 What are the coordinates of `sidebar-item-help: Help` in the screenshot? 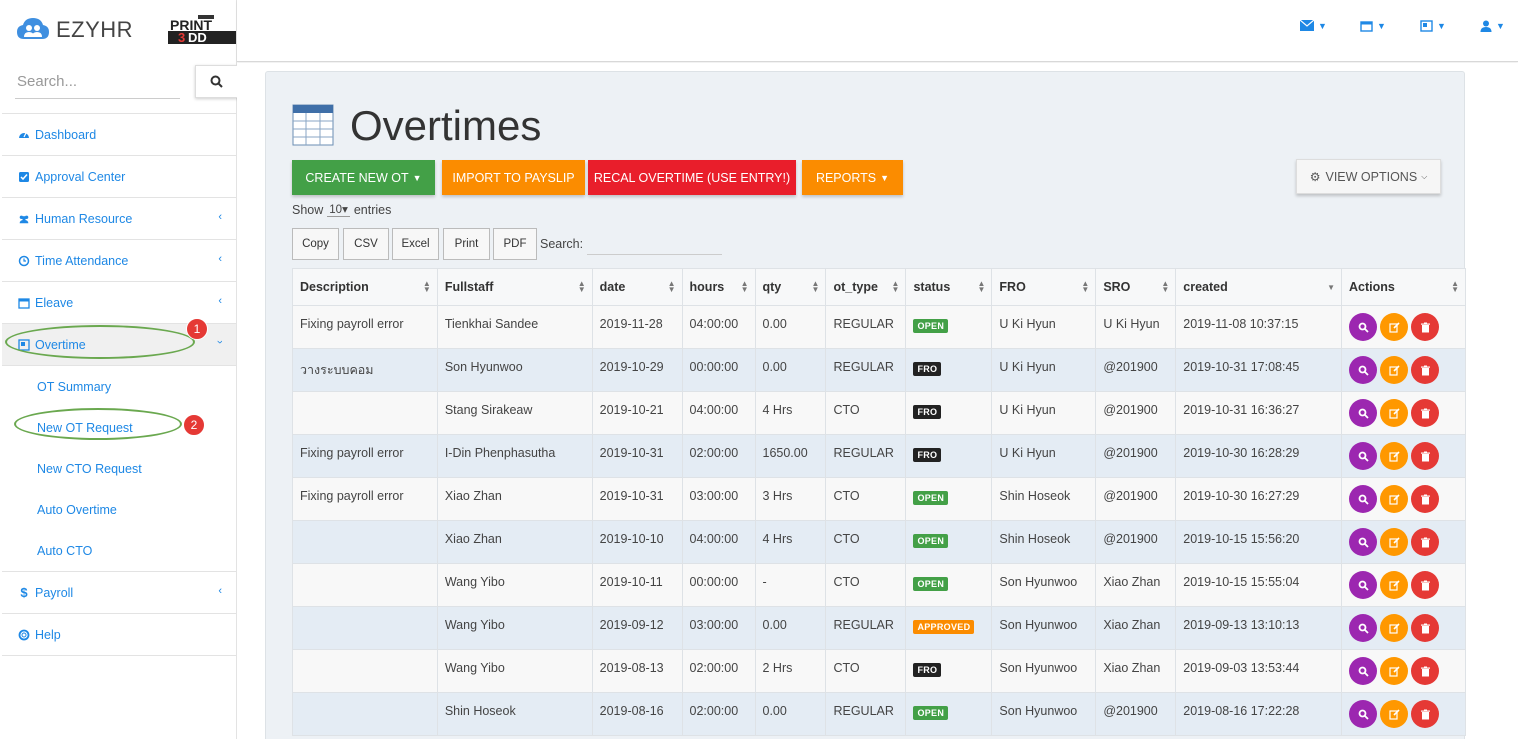 It's located at (119, 635).